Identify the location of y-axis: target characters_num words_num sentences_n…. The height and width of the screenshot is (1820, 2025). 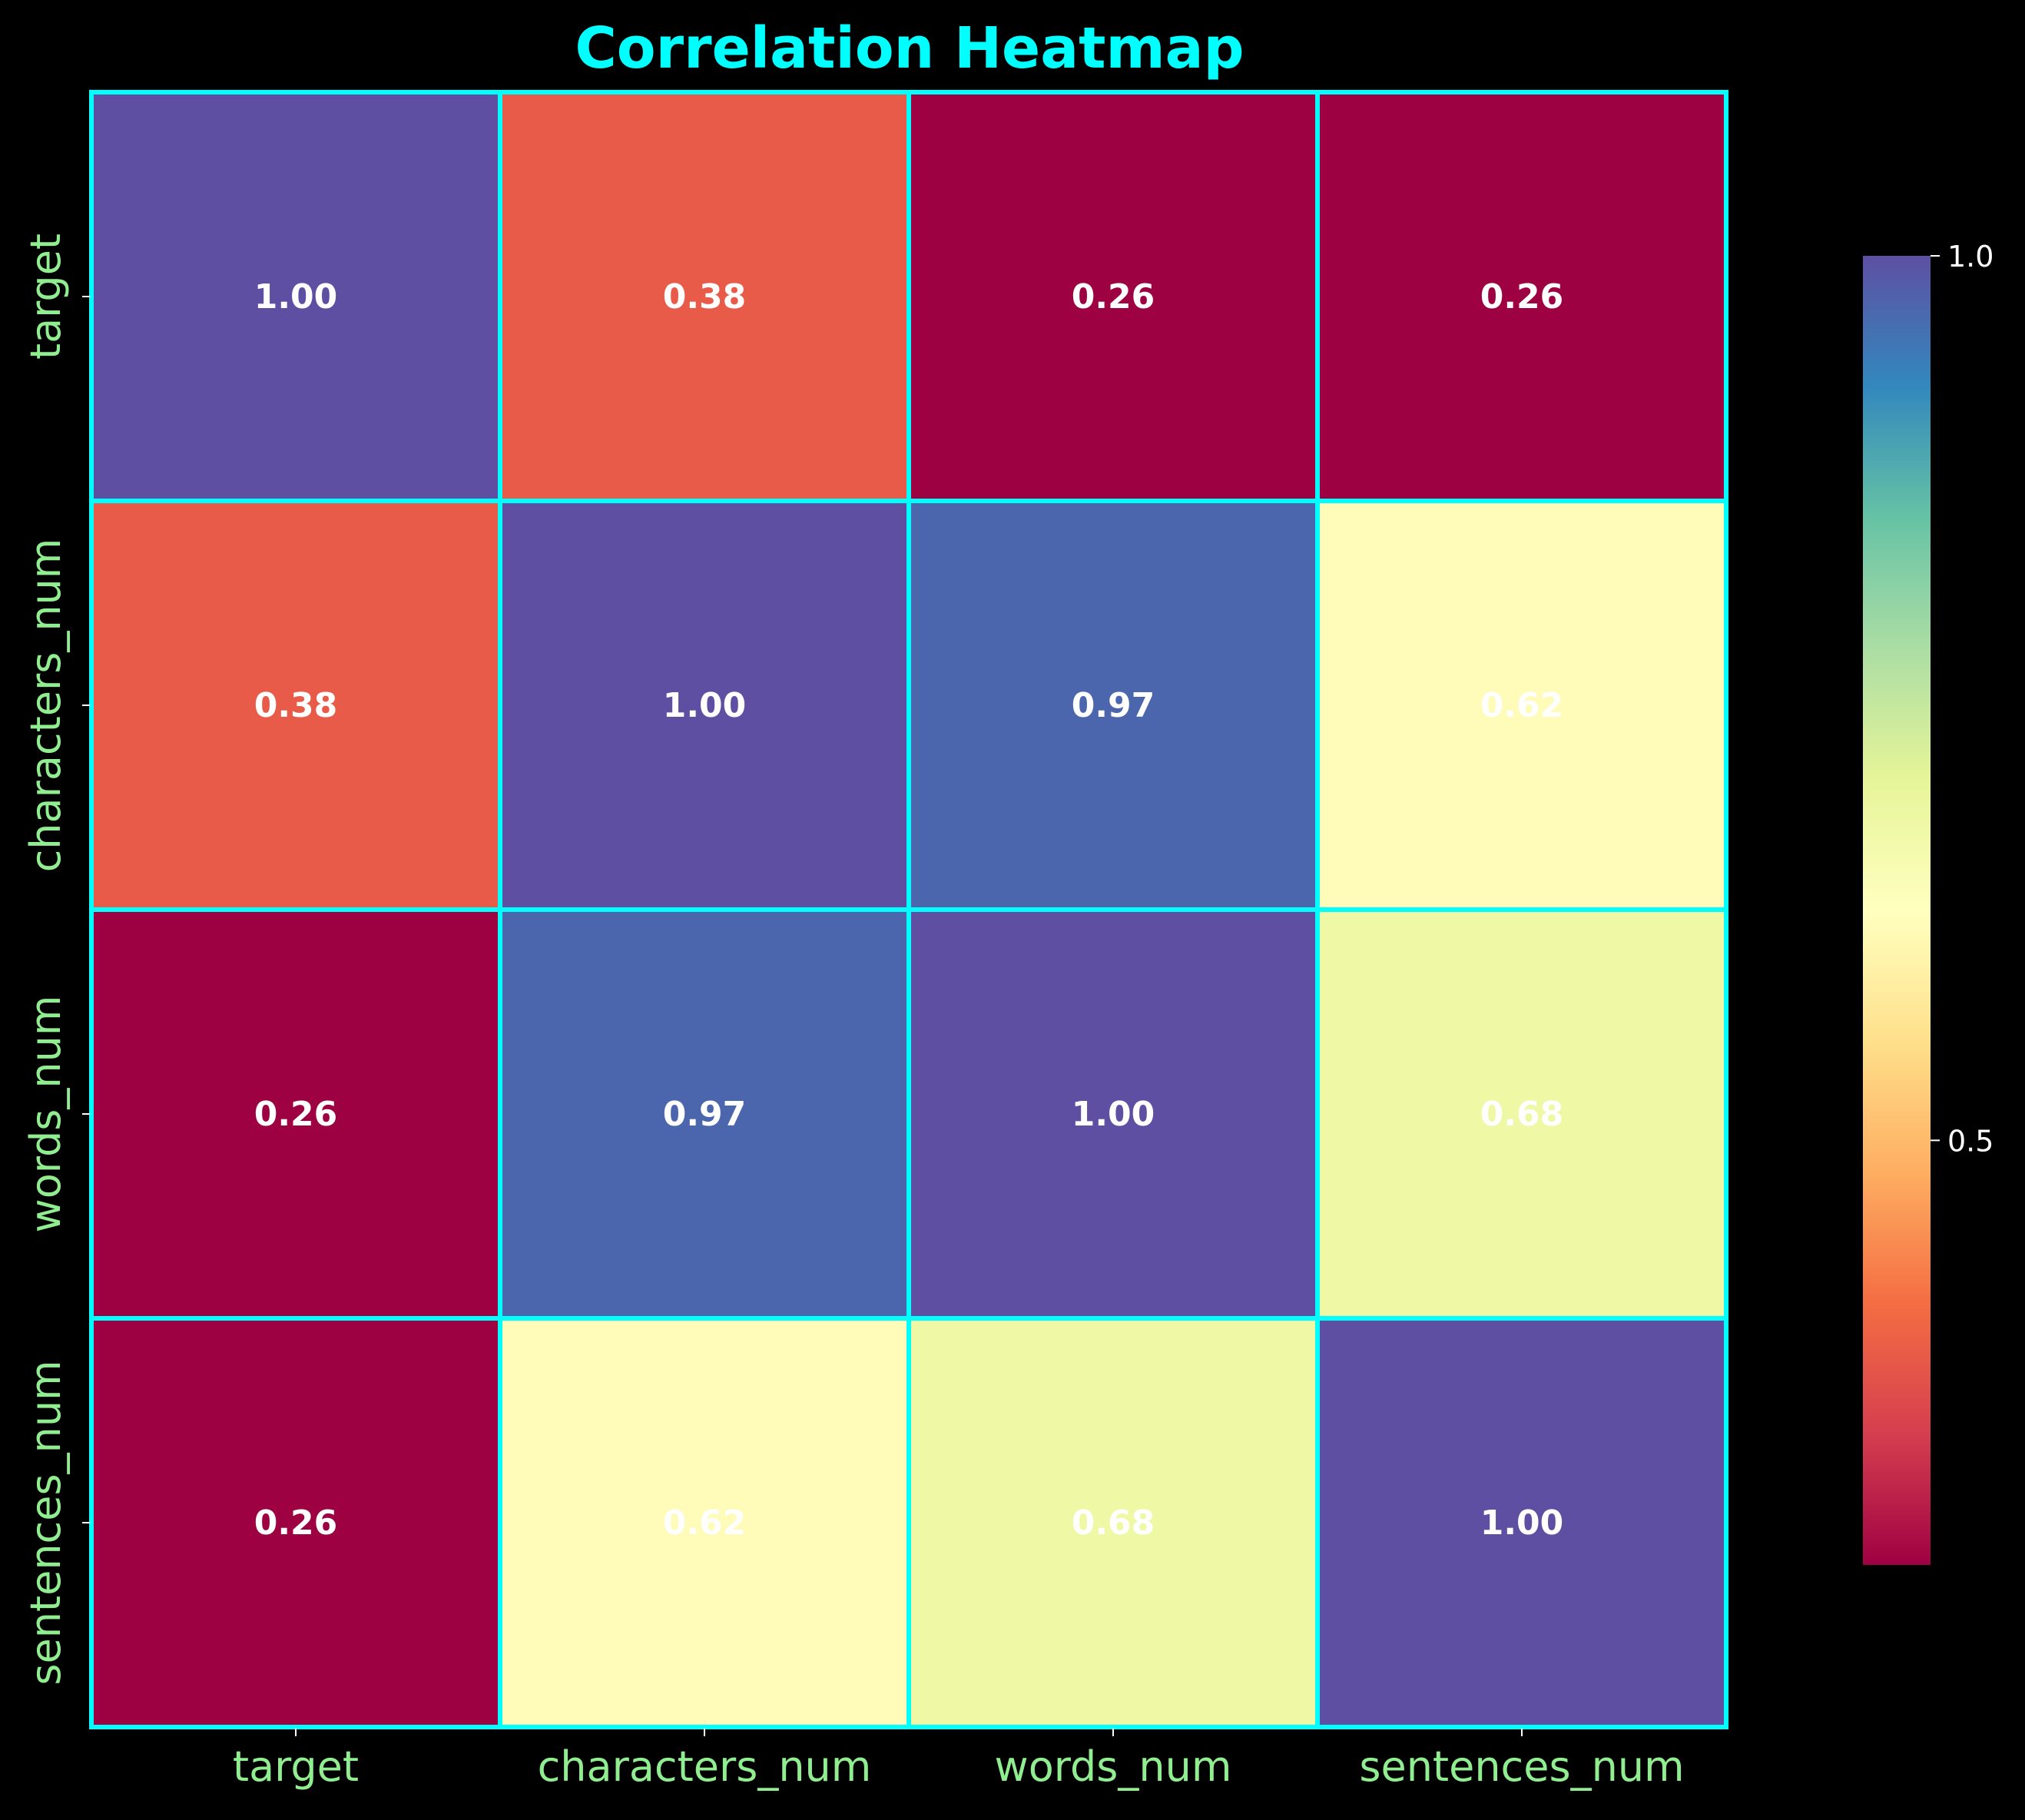
(57, 960).